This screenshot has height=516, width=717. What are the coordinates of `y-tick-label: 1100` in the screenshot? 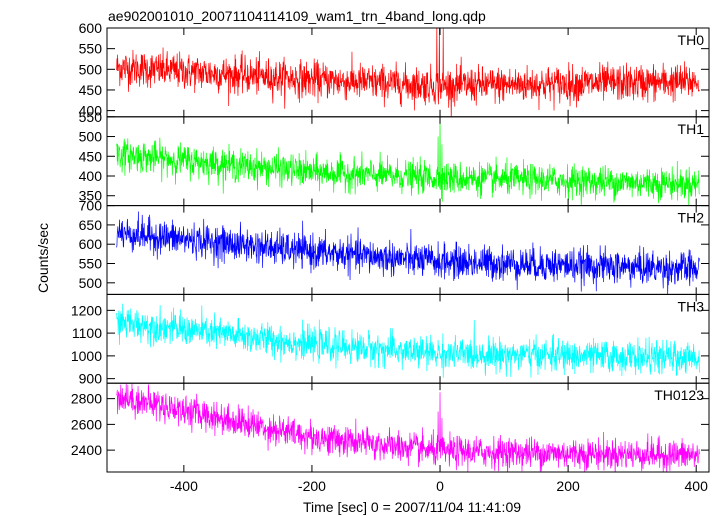 It's located at (87, 333).